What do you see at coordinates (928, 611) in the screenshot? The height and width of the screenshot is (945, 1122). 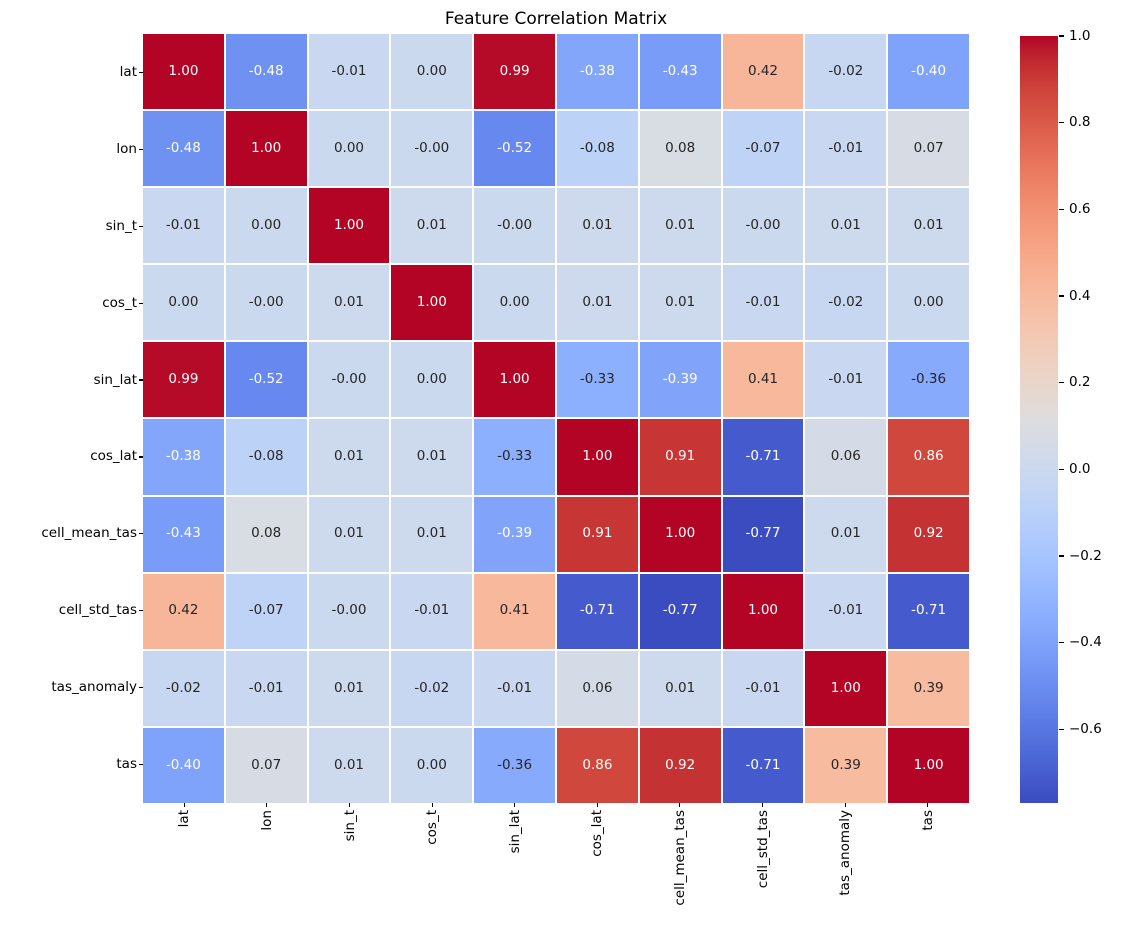 I see `heatmap-cell-cell_std_tas-tas: -0.71` at bounding box center [928, 611].